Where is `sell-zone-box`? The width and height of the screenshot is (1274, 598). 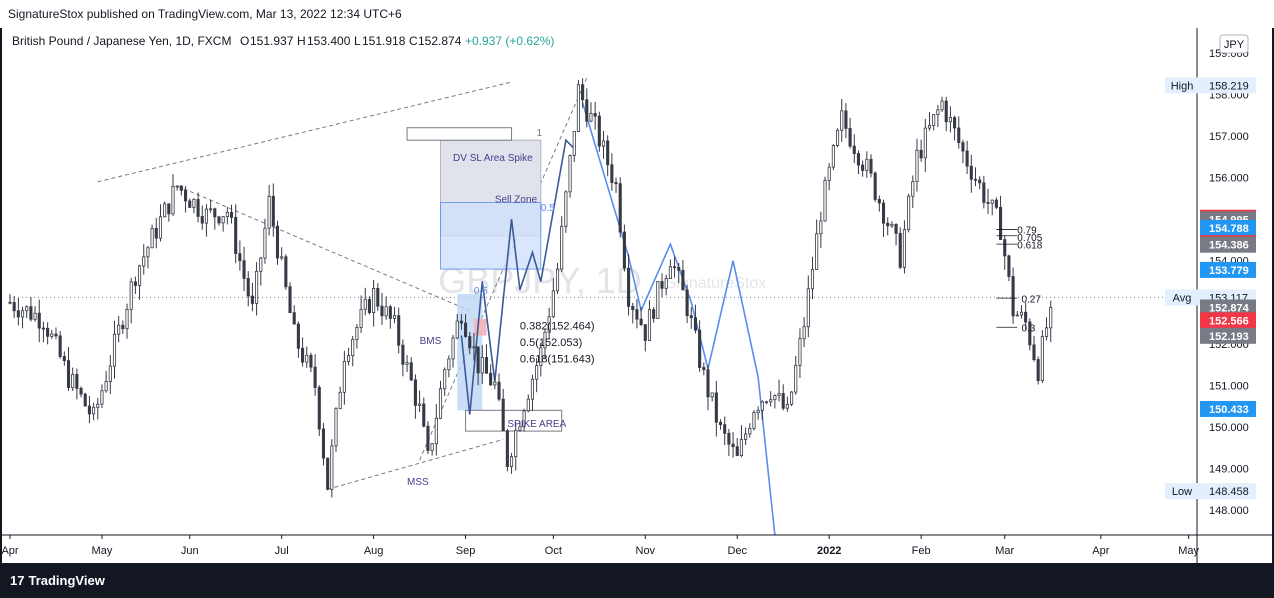 sell-zone-box is located at coordinates (491, 236).